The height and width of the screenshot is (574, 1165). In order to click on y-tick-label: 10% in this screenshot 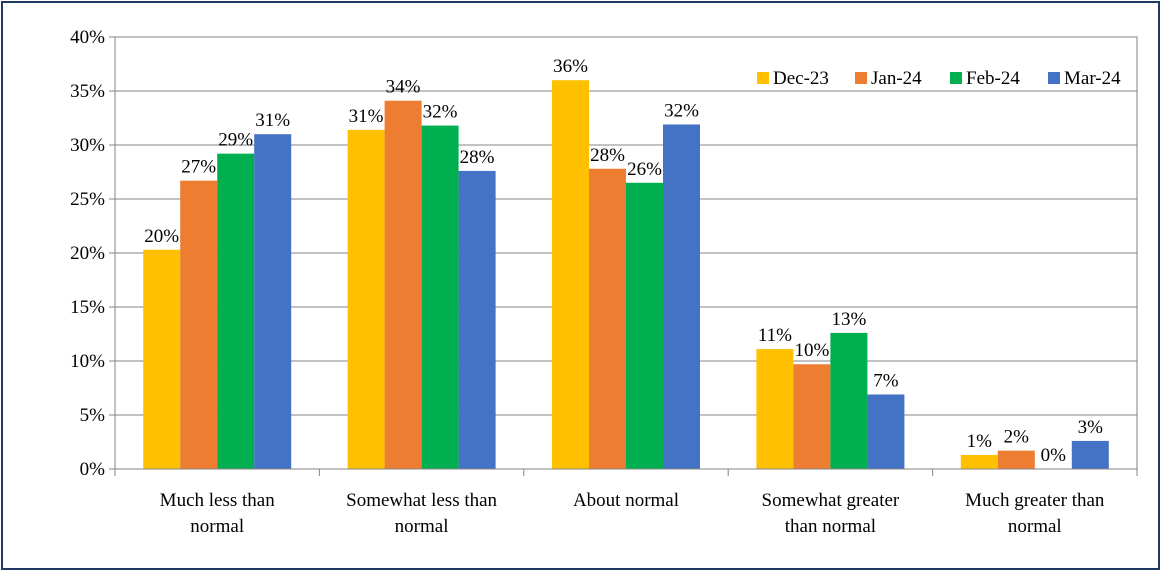, I will do `click(87, 361)`.